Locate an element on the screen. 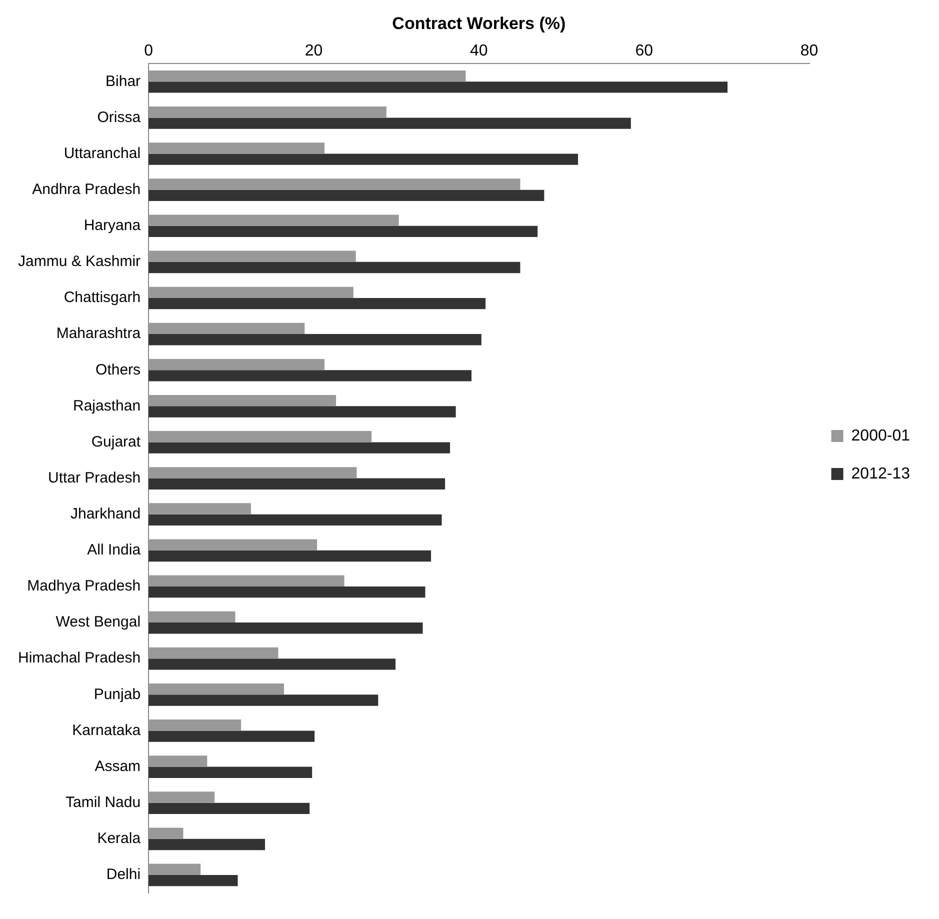 This screenshot has height=919, width=939. y-tick-label: Madhya Pradesh is located at coordinates (84, 586).